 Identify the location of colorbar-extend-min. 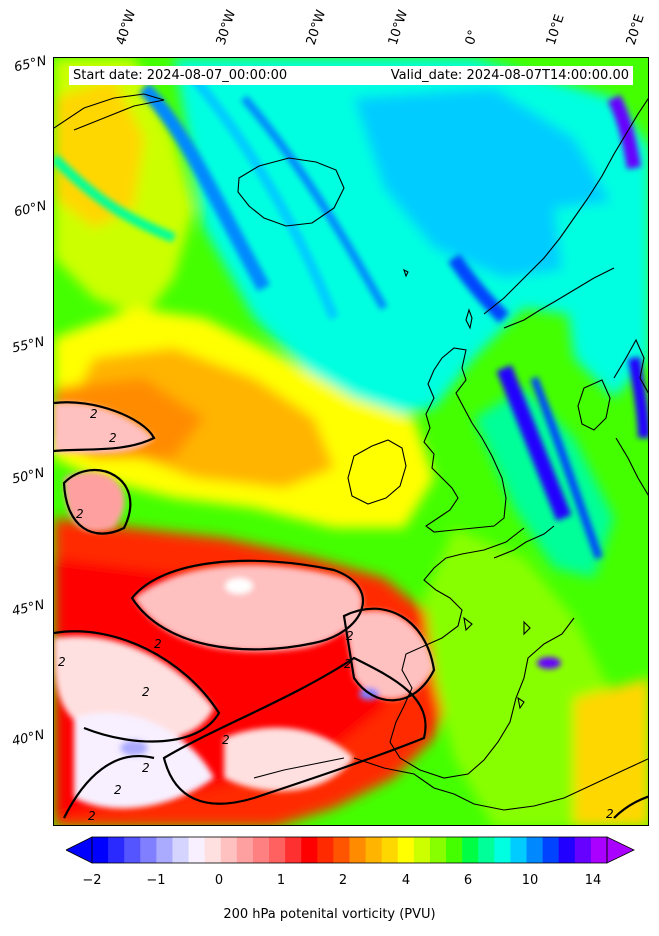
(79, 850).